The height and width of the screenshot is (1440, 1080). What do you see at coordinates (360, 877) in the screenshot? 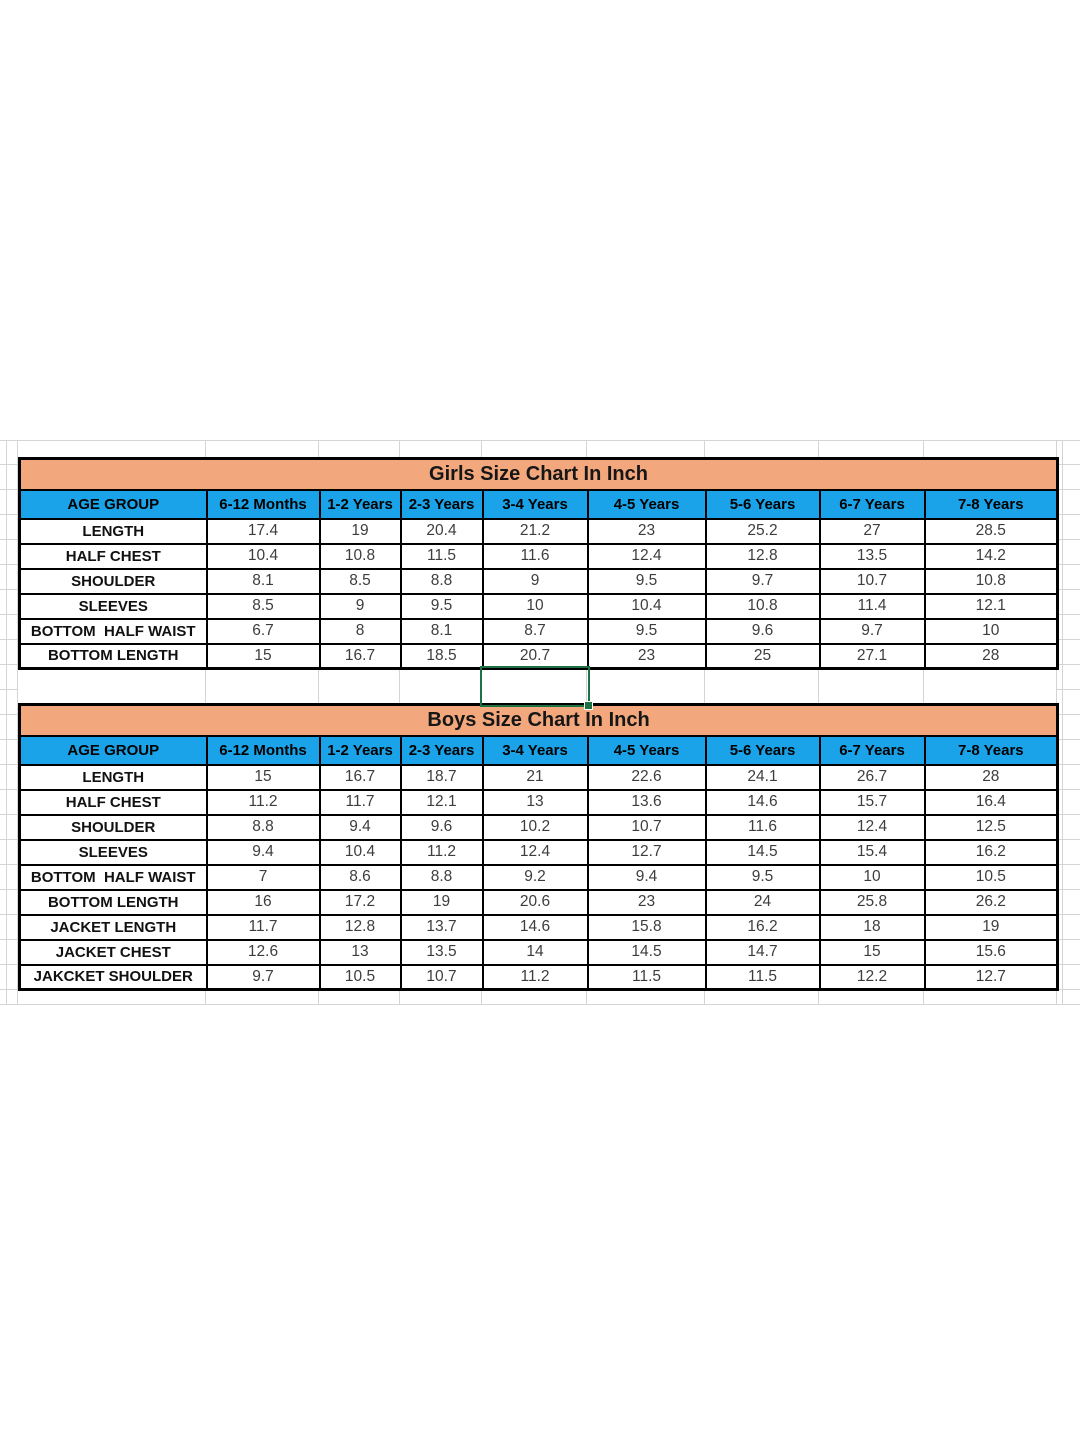
I see `data-cell: 8.6` at bounding box center [360, 877].